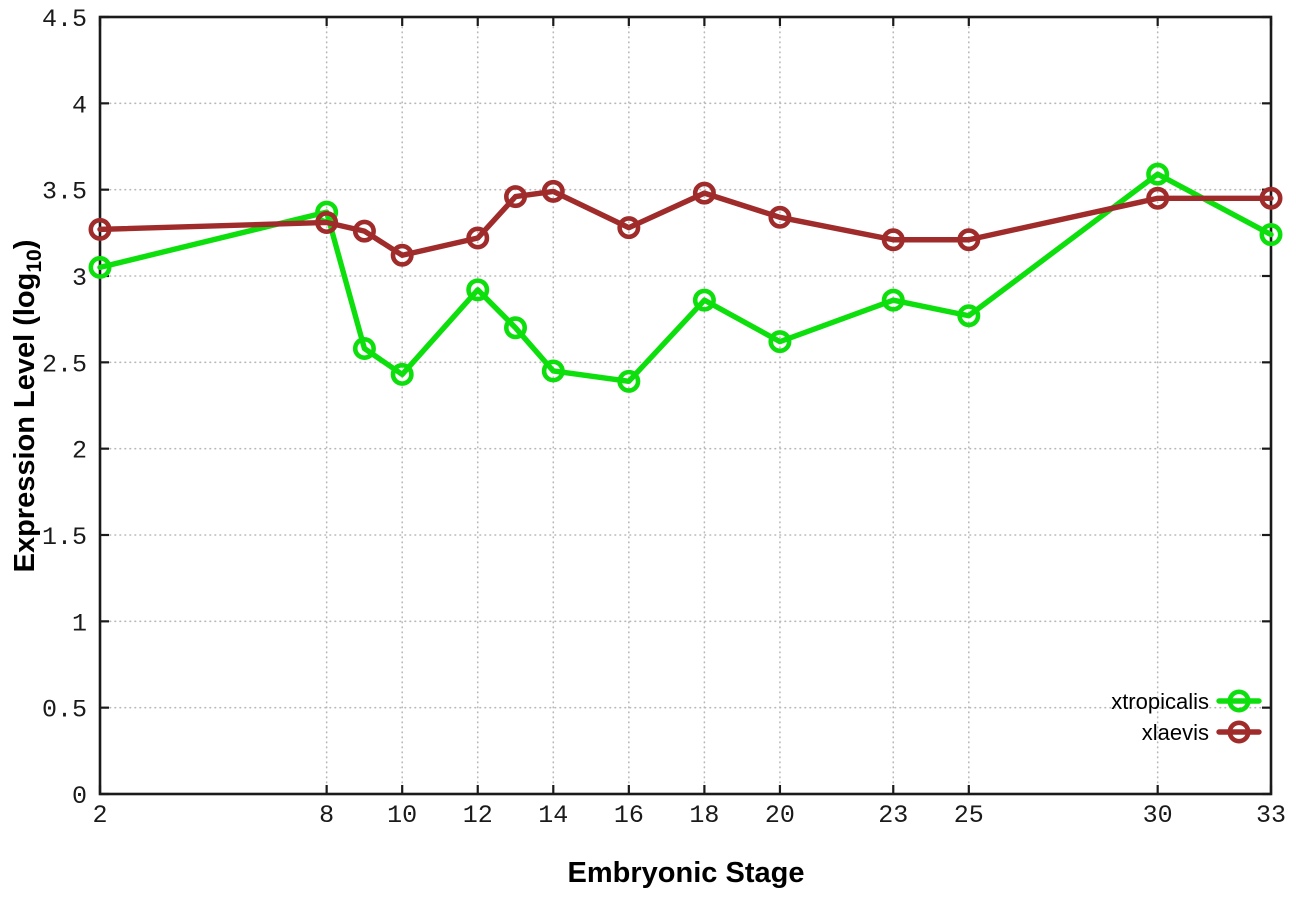 The width and height of the screenshot is (1296, 907). I want to click on y-axis-label: Expression Level (log10), so click(27, 406).